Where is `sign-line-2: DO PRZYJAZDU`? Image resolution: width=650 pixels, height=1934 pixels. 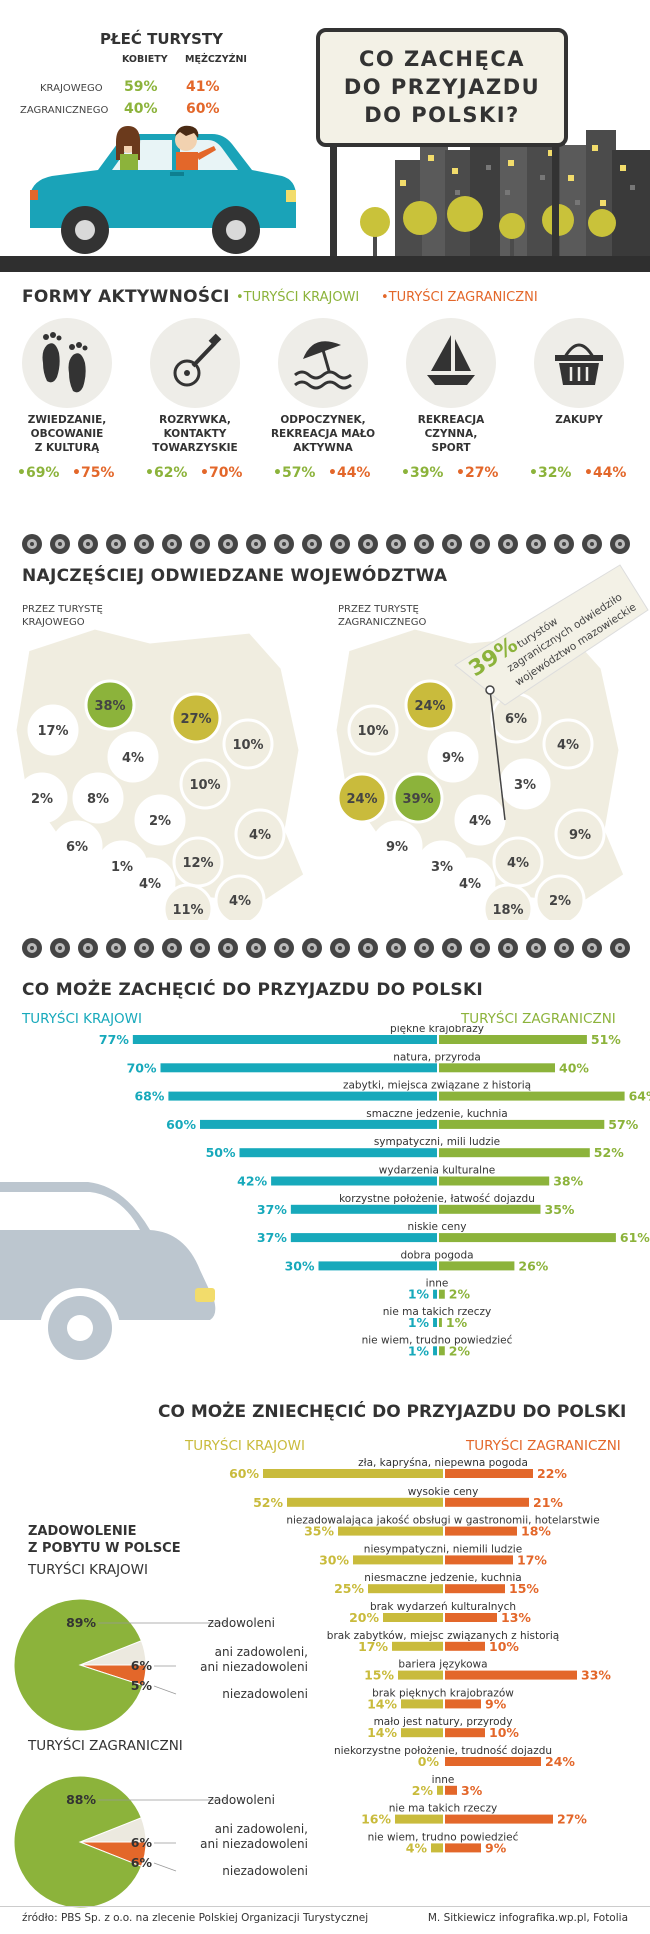 sign-line-2: DO PRZYJAZDU is located at coordinates (442, 87).